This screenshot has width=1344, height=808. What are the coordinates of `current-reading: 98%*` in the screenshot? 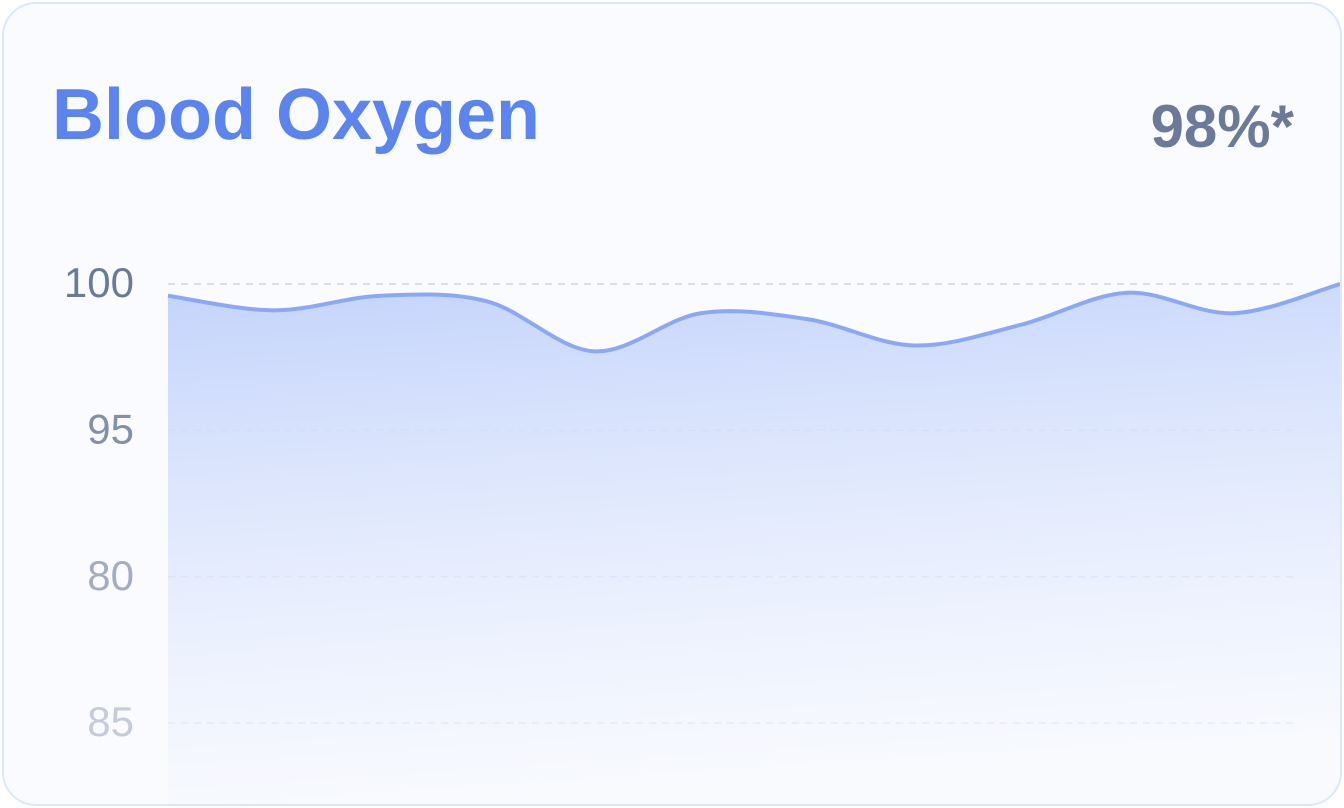 It's located at (1222, 126).